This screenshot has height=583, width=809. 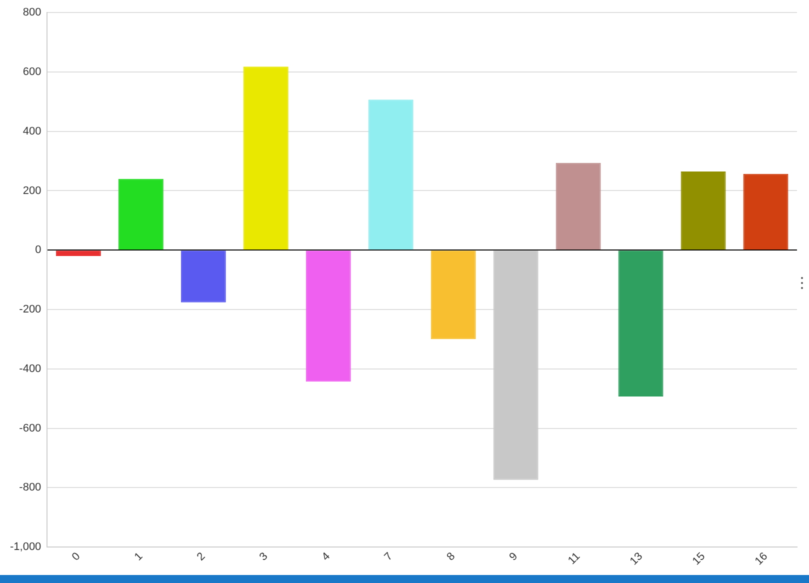 I want to click on x-tick-label: 13, so click(x=637, y=559).